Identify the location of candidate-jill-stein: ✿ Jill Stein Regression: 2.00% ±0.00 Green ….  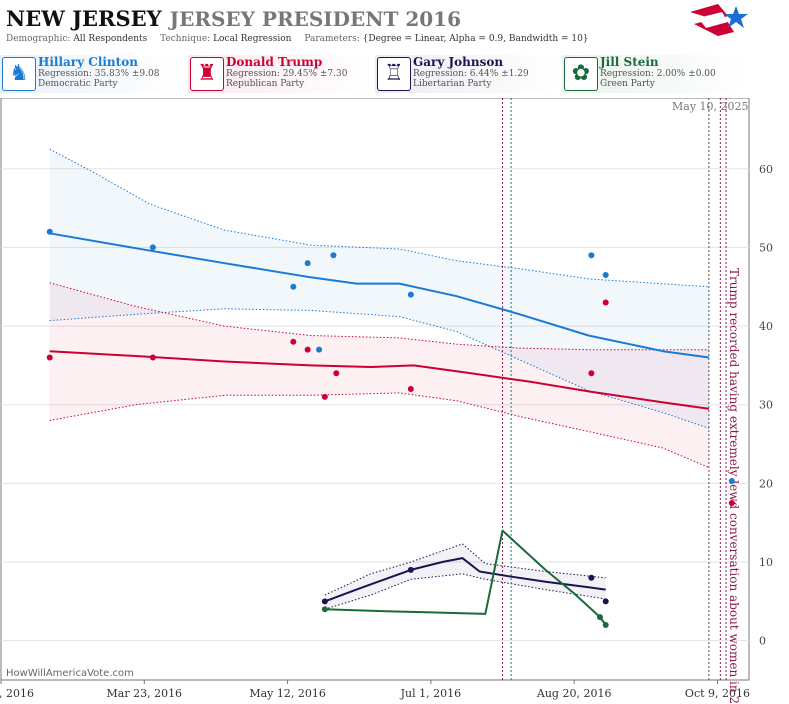
(654, 74).